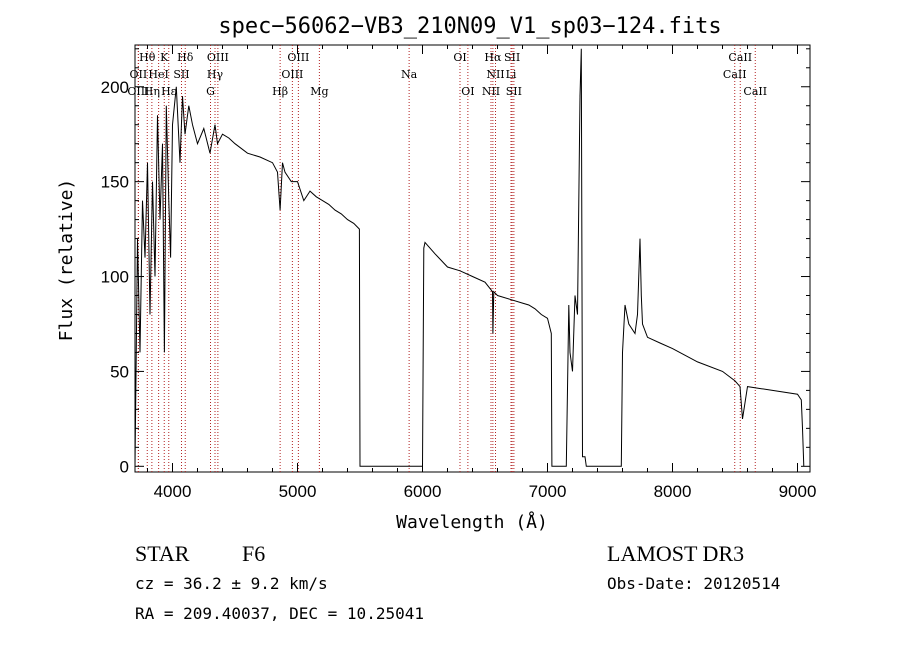 The width and height of the screenshot is (900, 649). Describe the element at coordinates (319, 91) in the screenshot. I see `line-id-label: Mg` at that location.